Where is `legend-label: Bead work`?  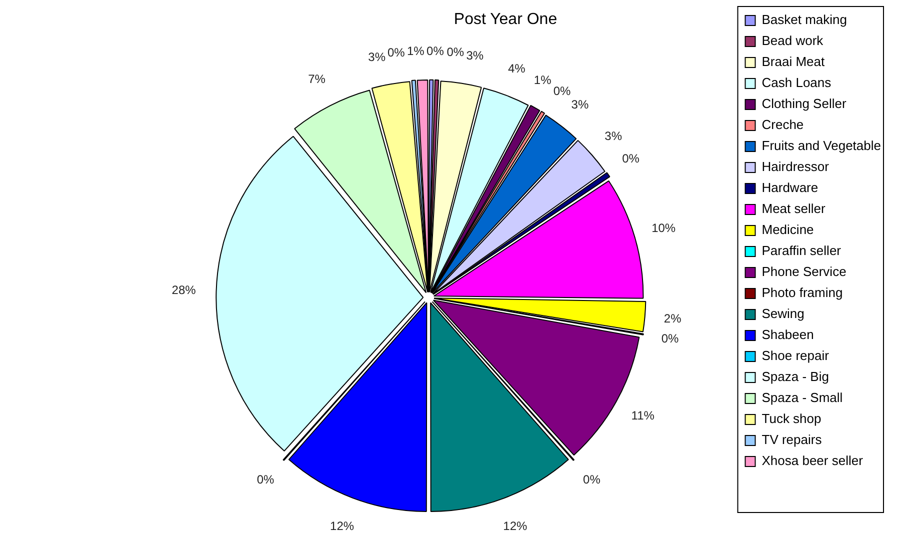 legend-label: Bead work is located at coordinates (793, 40).